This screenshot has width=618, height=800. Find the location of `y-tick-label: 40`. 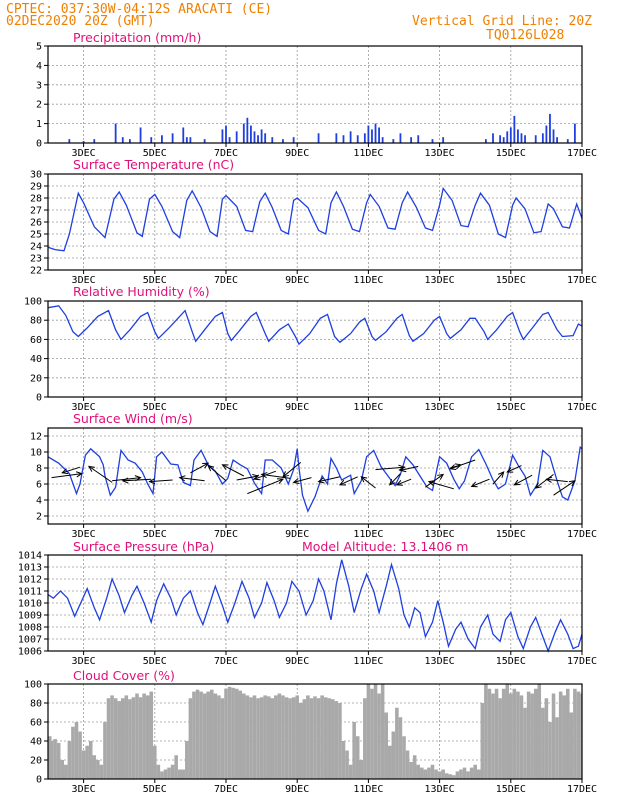

y-tick-label: 40 is located at coordinates (36, 359).